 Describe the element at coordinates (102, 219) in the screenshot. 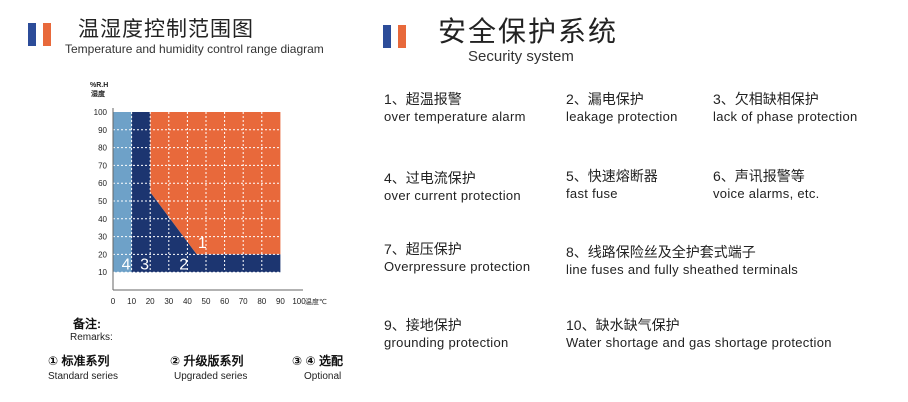

I see `y-tick-label: 40` at that location.